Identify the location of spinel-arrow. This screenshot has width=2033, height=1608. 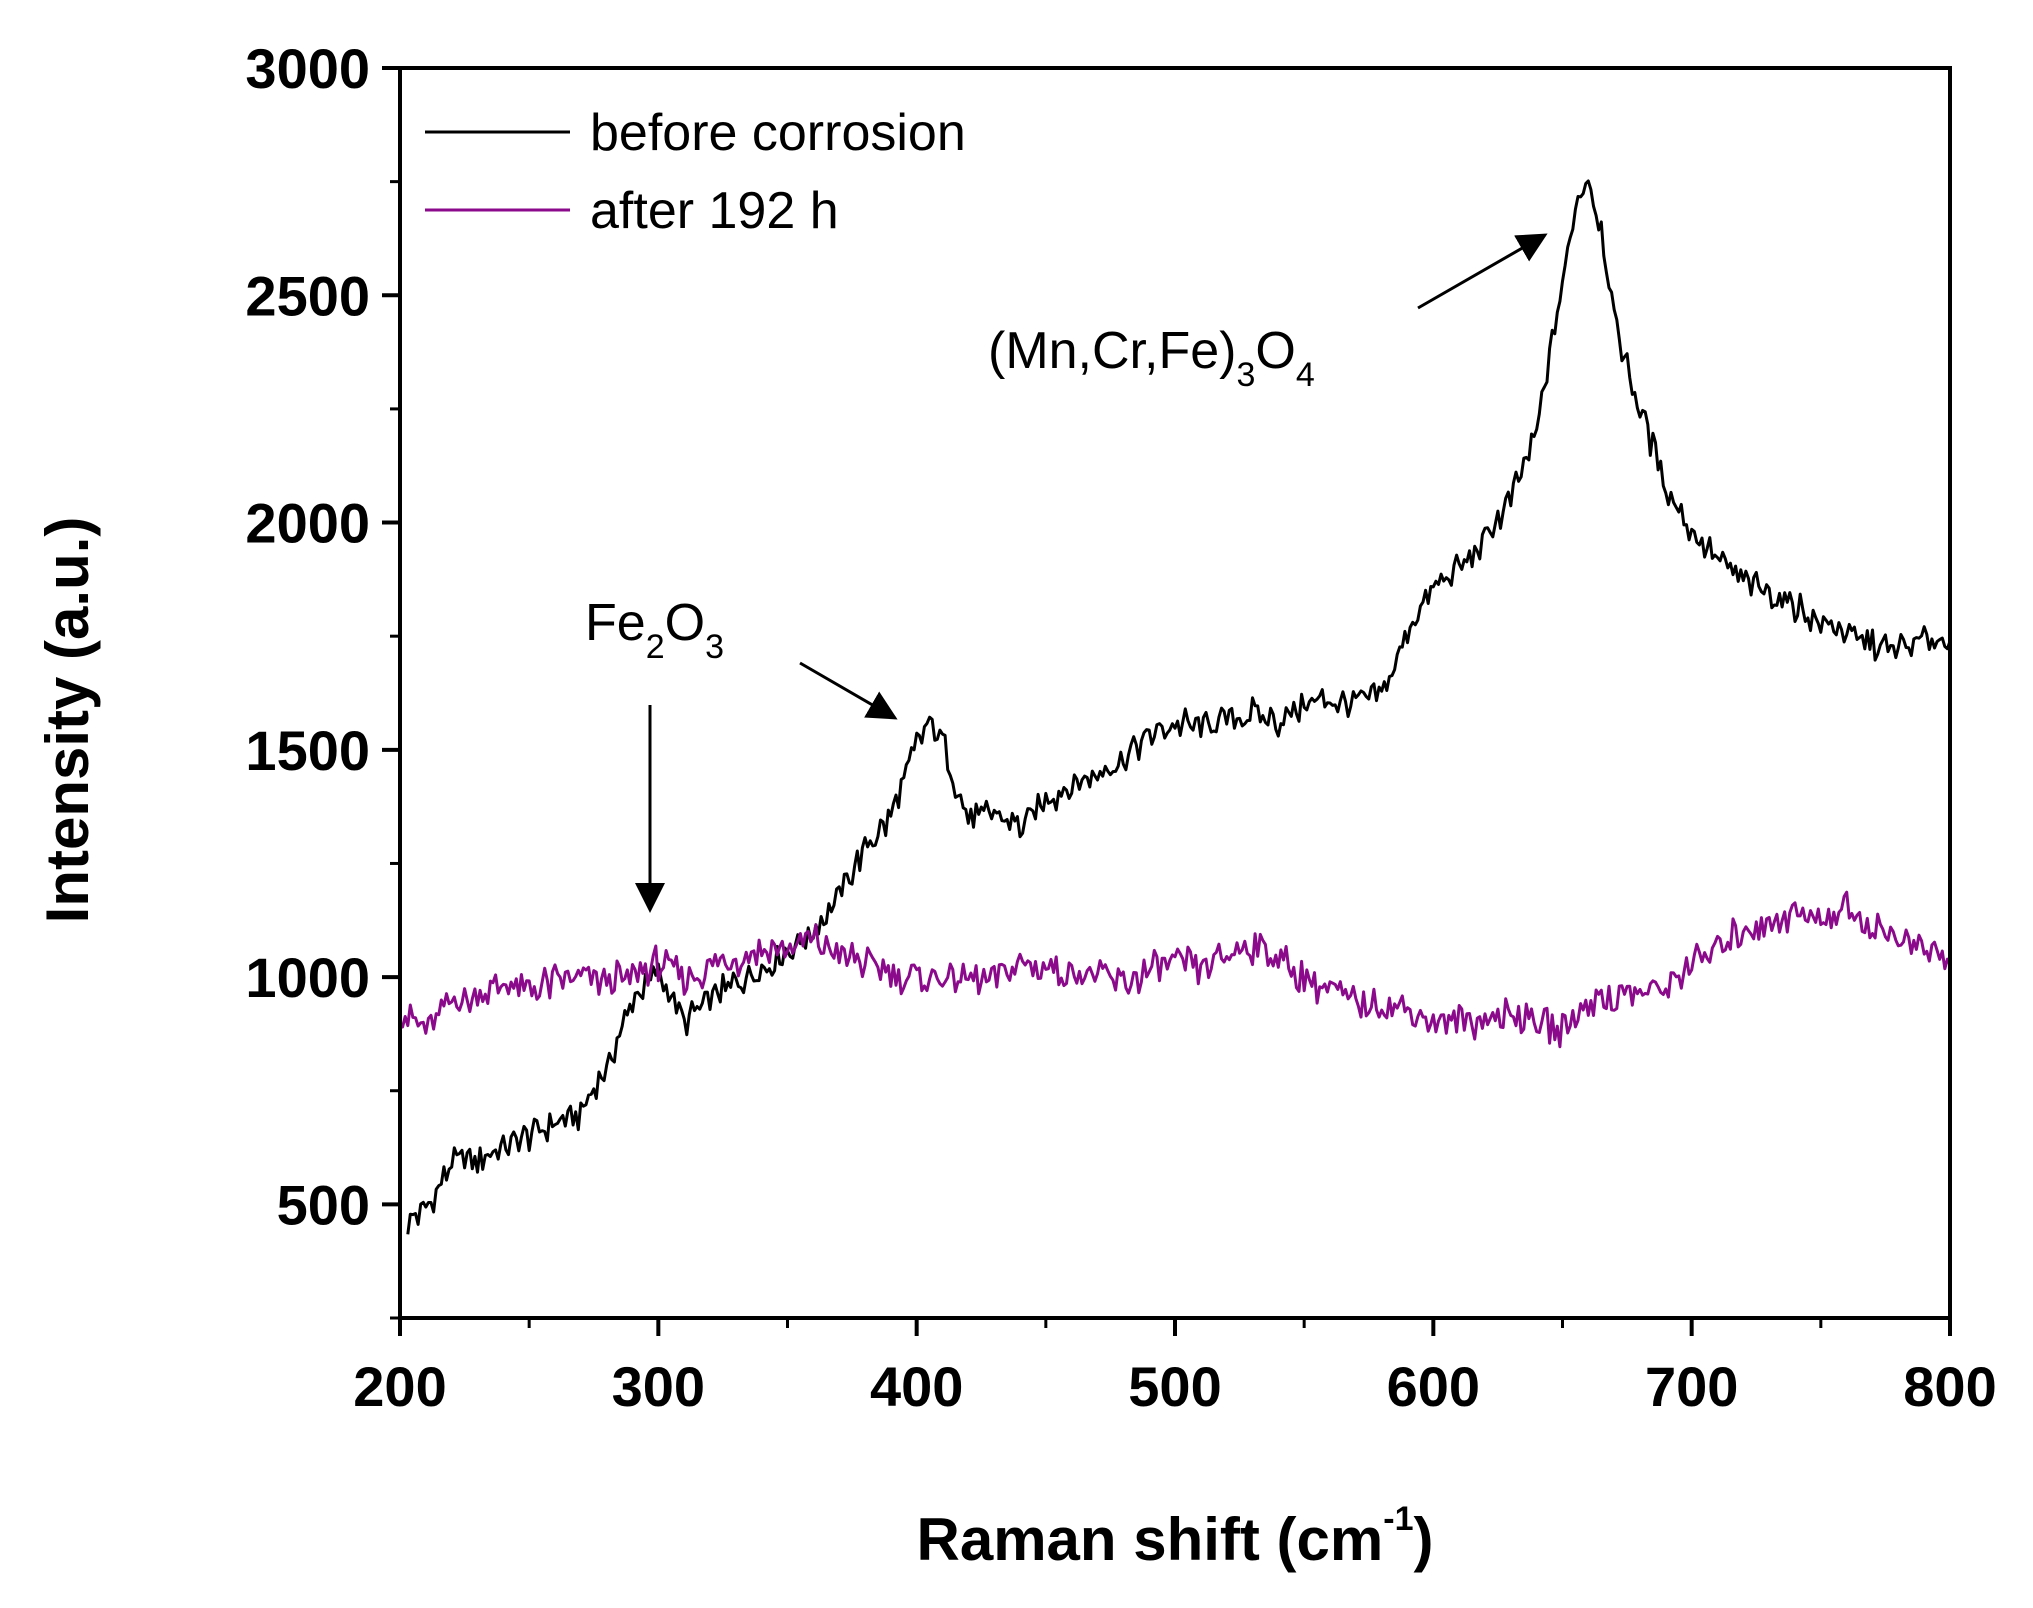
(1482, 271).